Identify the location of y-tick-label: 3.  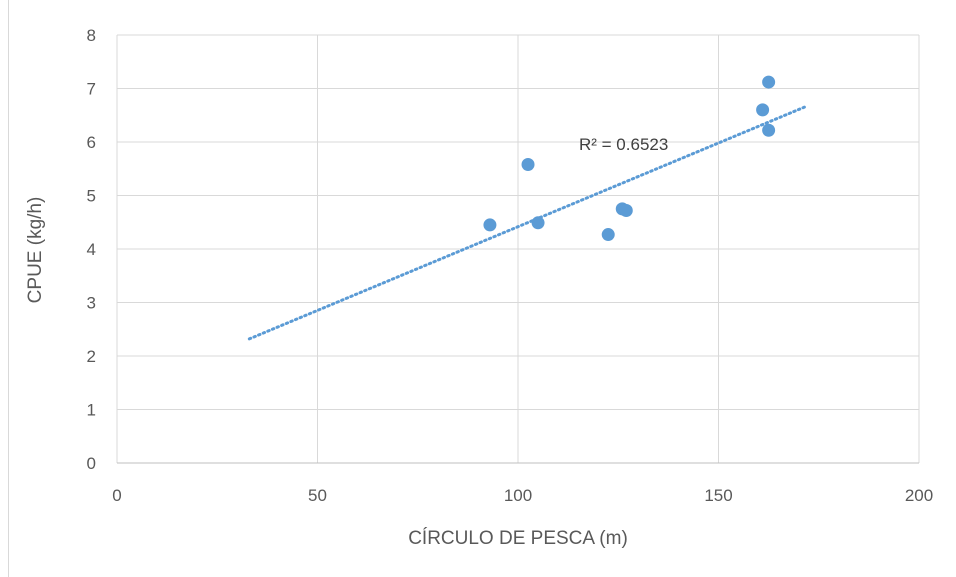
(91, 303).